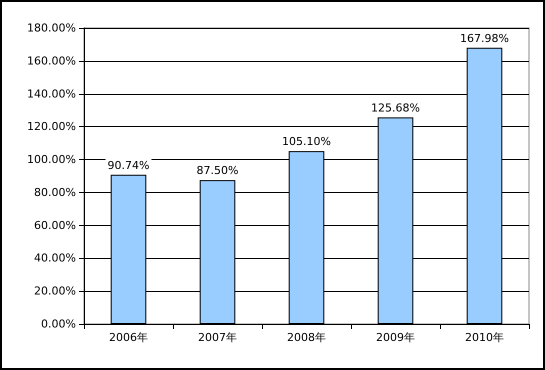 Image resolution: width=545 pixels, height=370 pixels. Describe the element at coordinates (306, 337) in the screenshot. I see `x-tick-label: 2008年` at that location.